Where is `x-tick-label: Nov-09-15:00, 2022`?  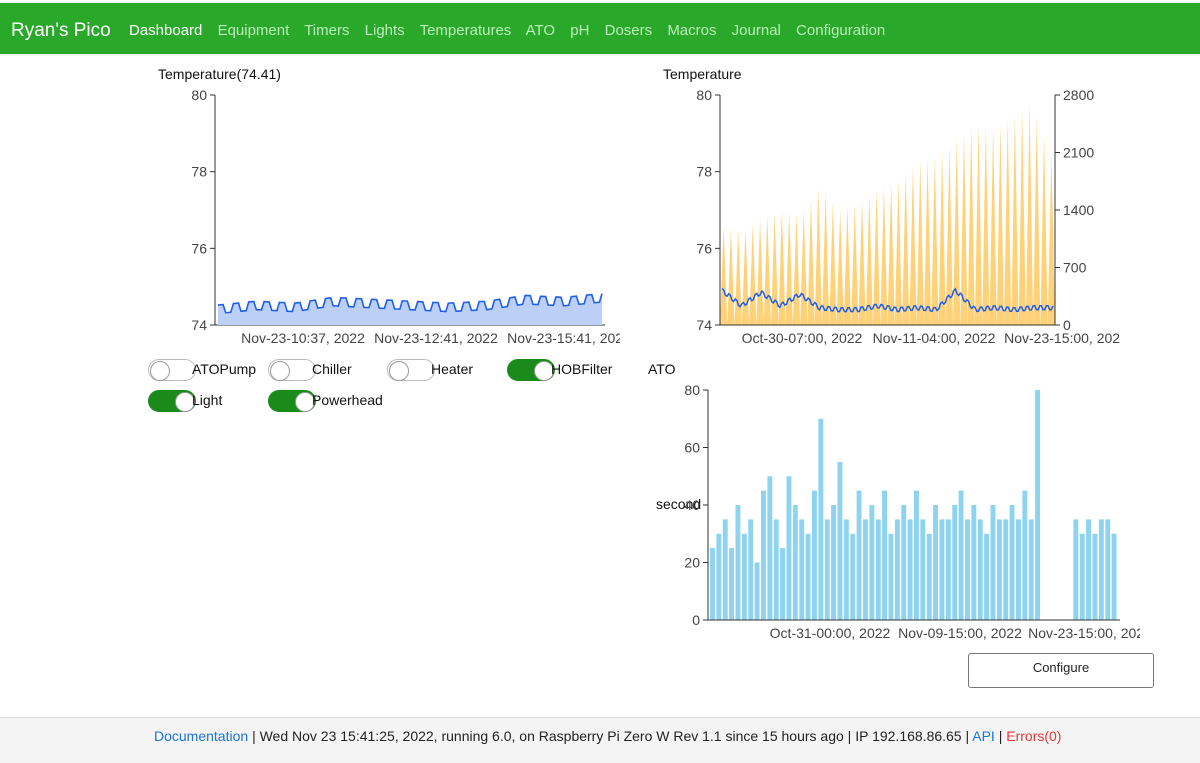 x-tick-label: Nov-09-15:00, 2022 is located at coordinates (960, 633).